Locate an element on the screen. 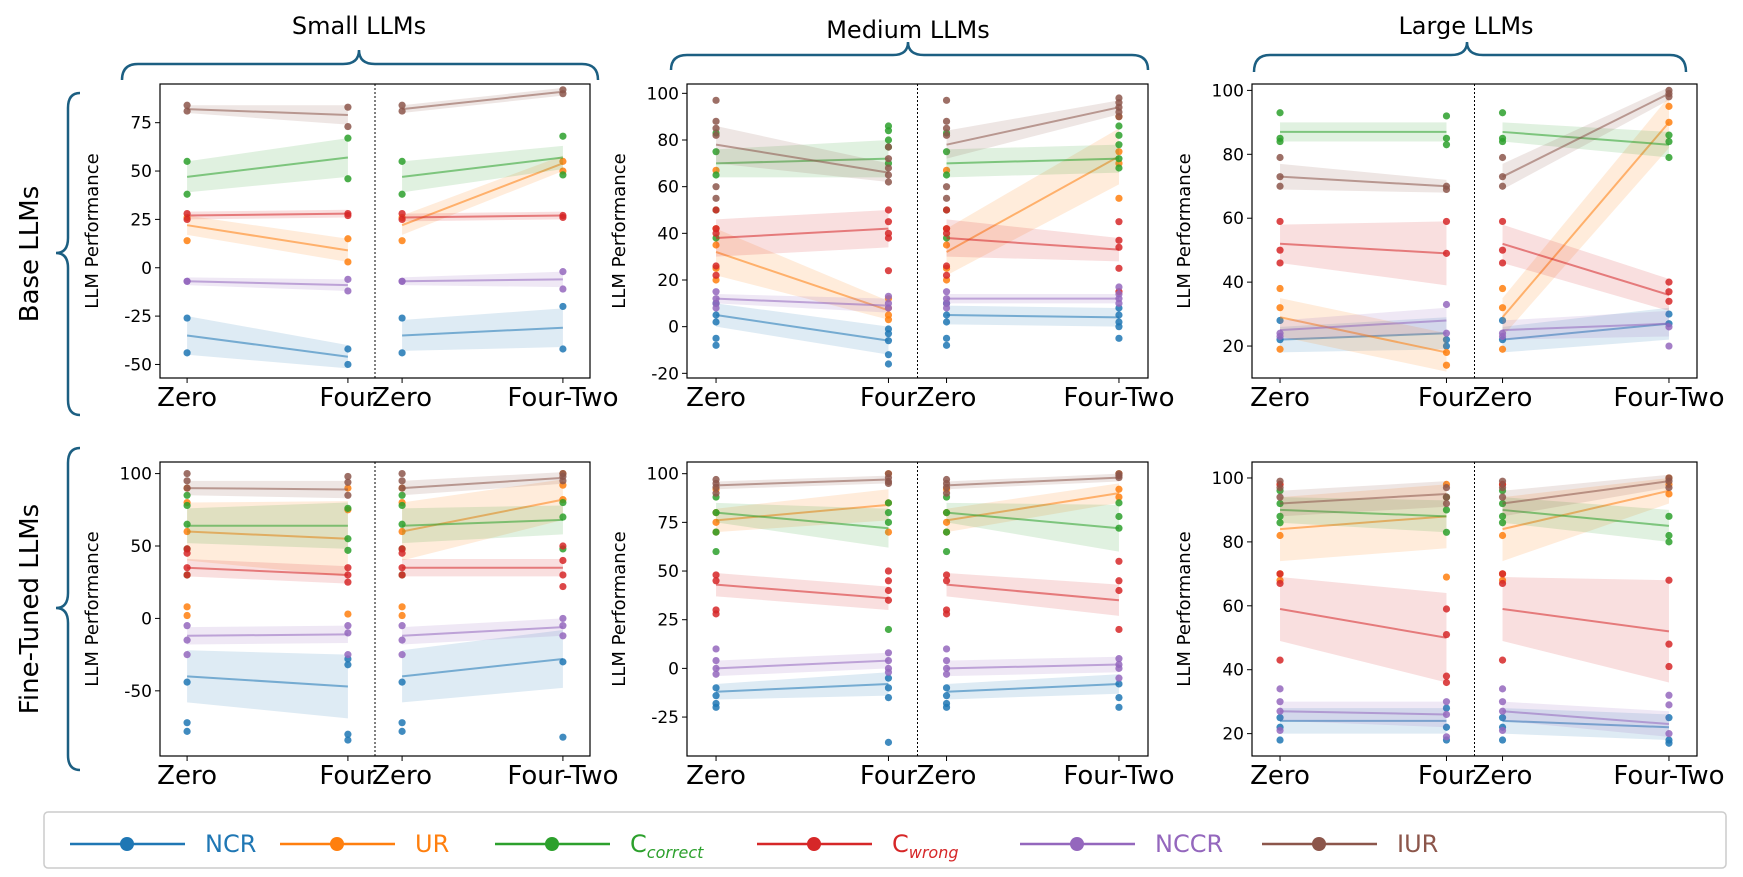  y-tick-label: 0 is located at coordinates (673, 669).